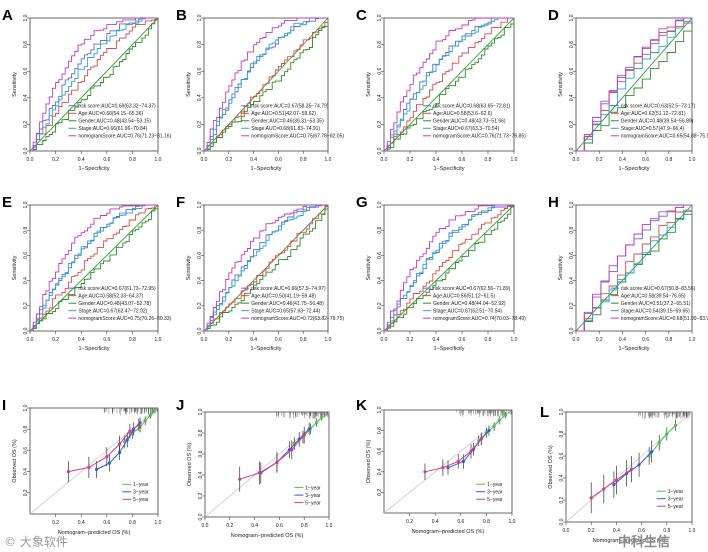 The image size is (708, 552). I want to click on calibration-line-5-year, so click(611, 483).